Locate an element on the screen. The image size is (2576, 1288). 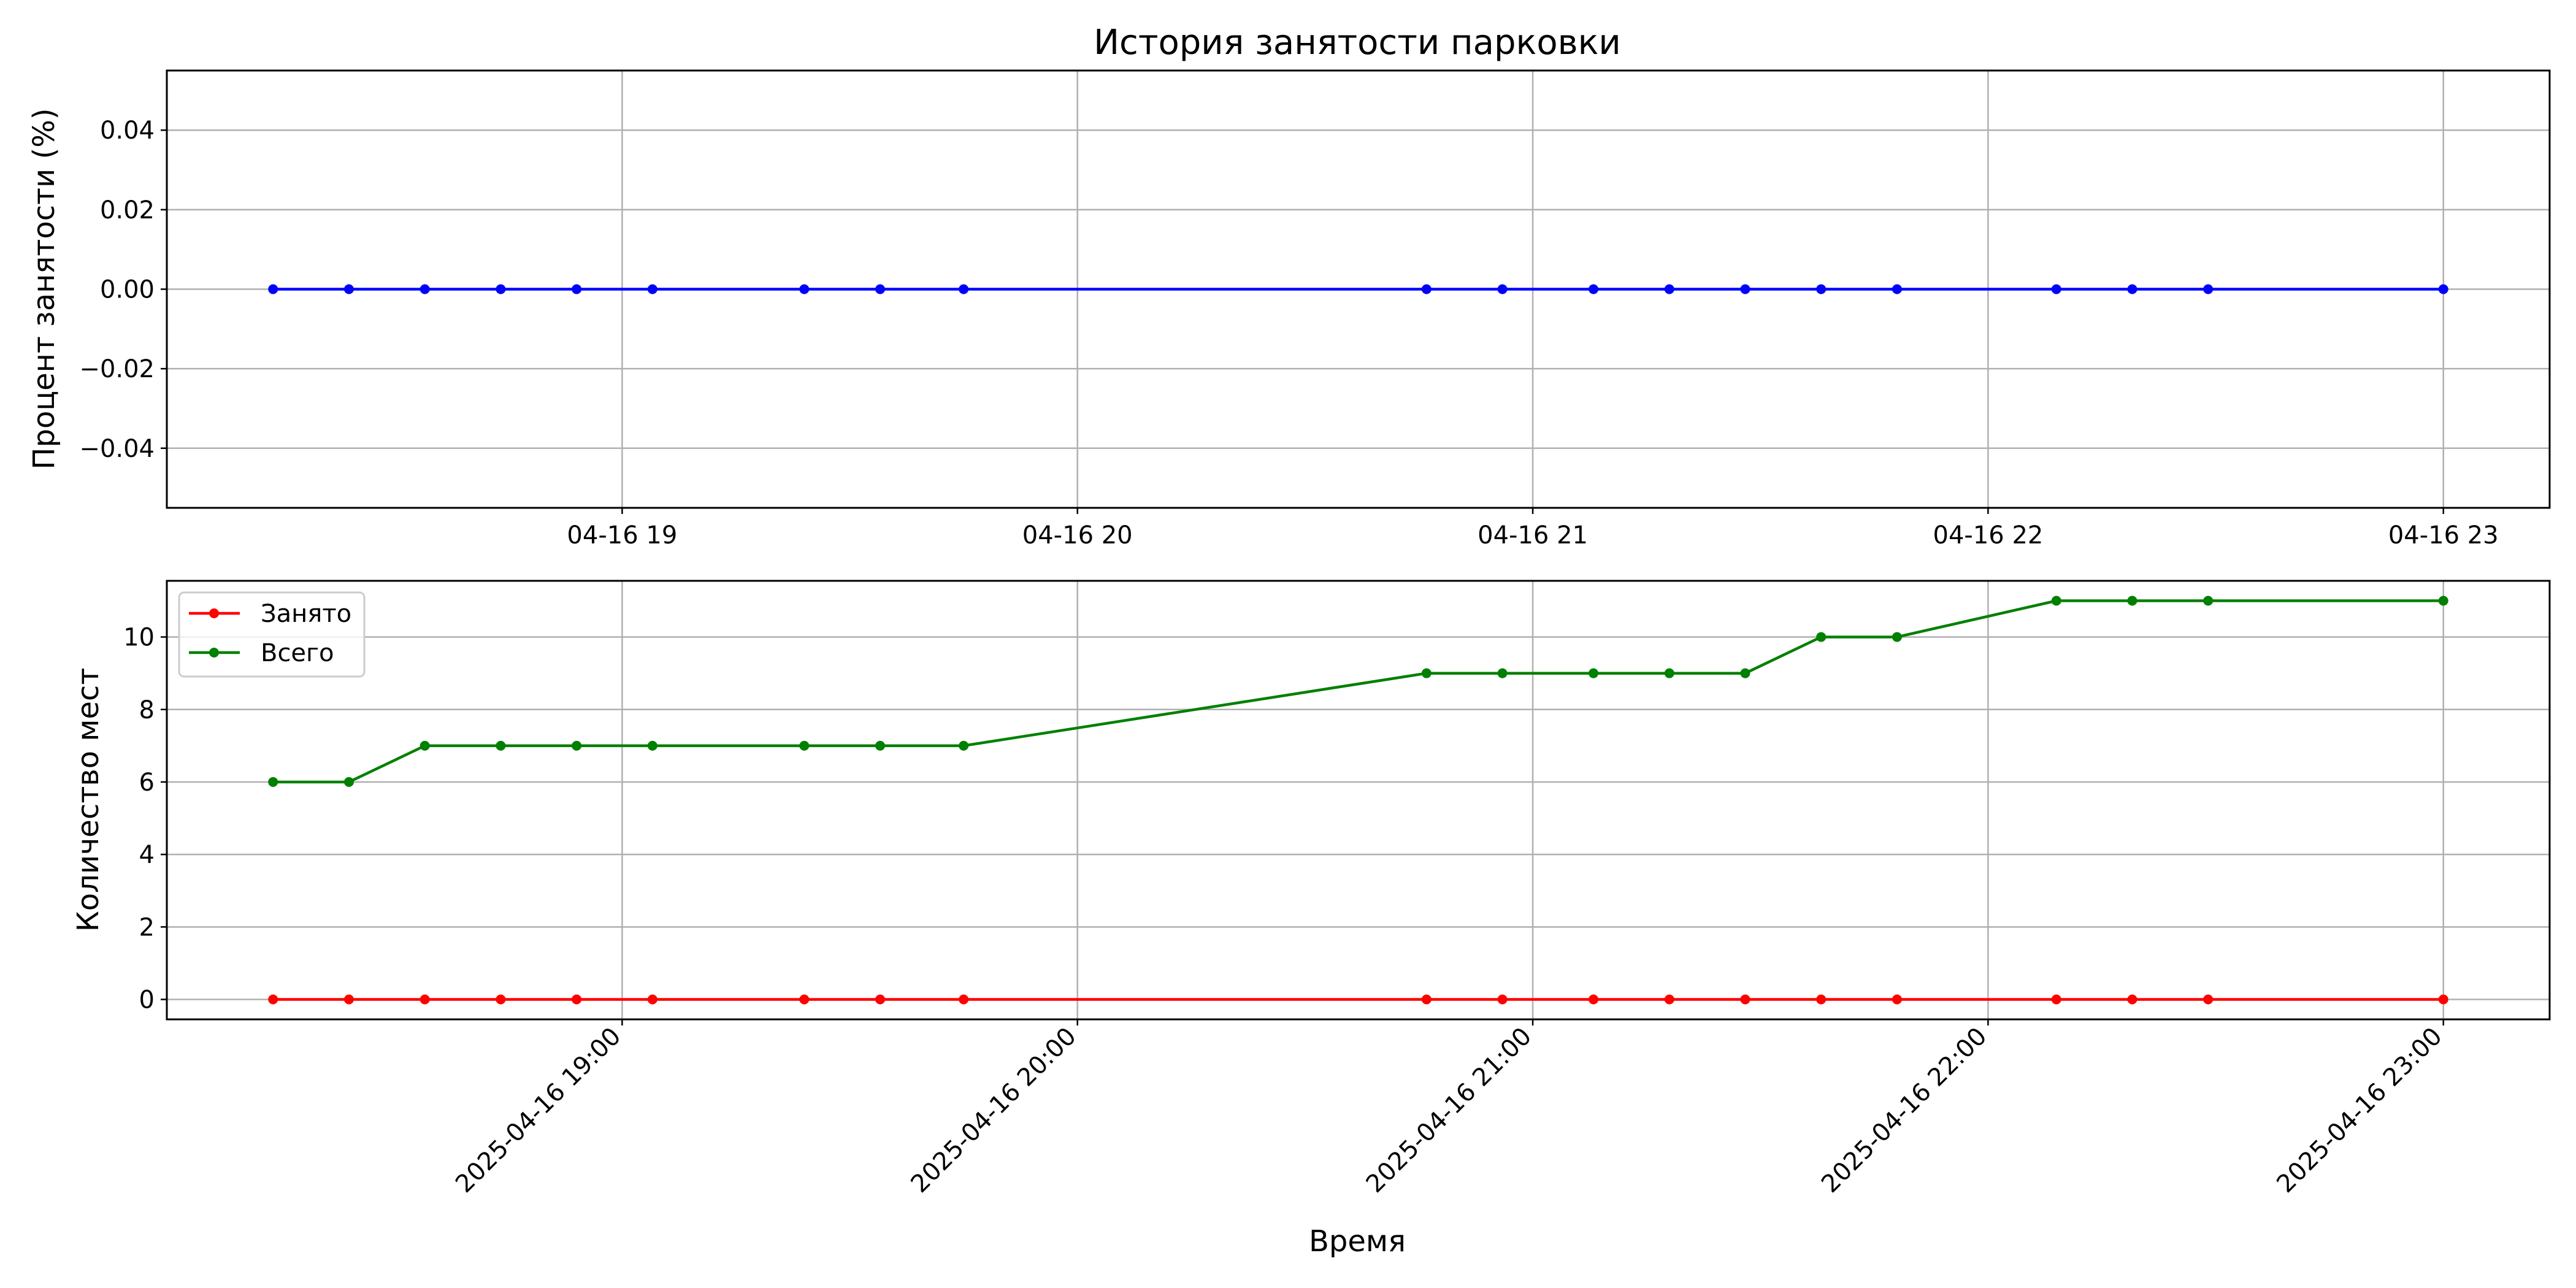
legend-marker-occupied is located at coordinates (214, 613).